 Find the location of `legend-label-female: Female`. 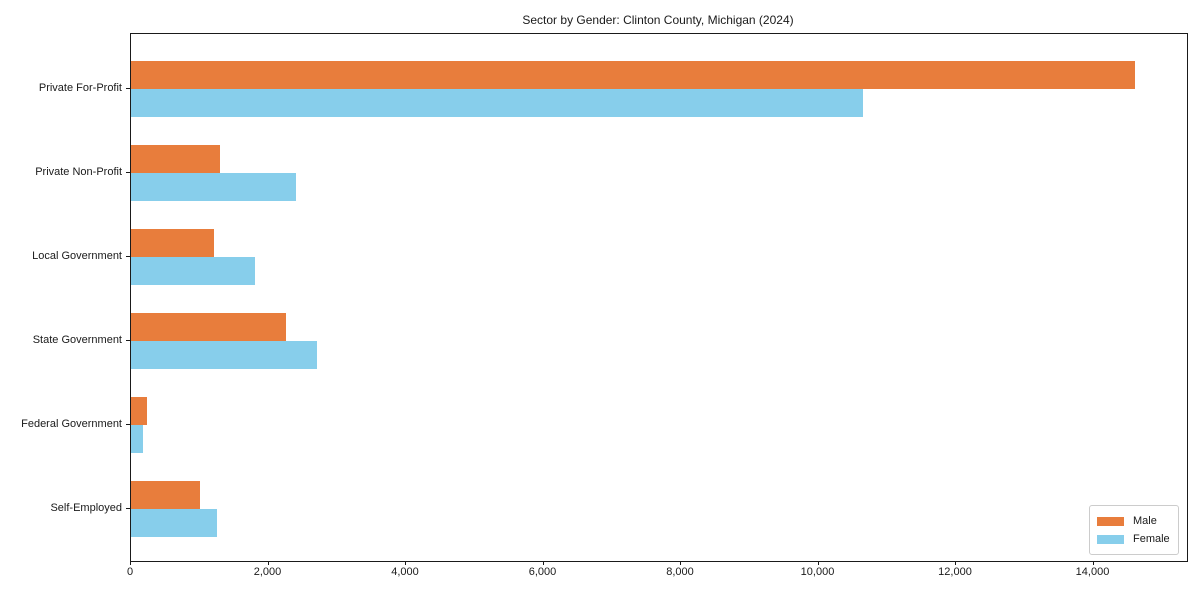

legend-label-female: Female is located at coordinates (1151, 539).